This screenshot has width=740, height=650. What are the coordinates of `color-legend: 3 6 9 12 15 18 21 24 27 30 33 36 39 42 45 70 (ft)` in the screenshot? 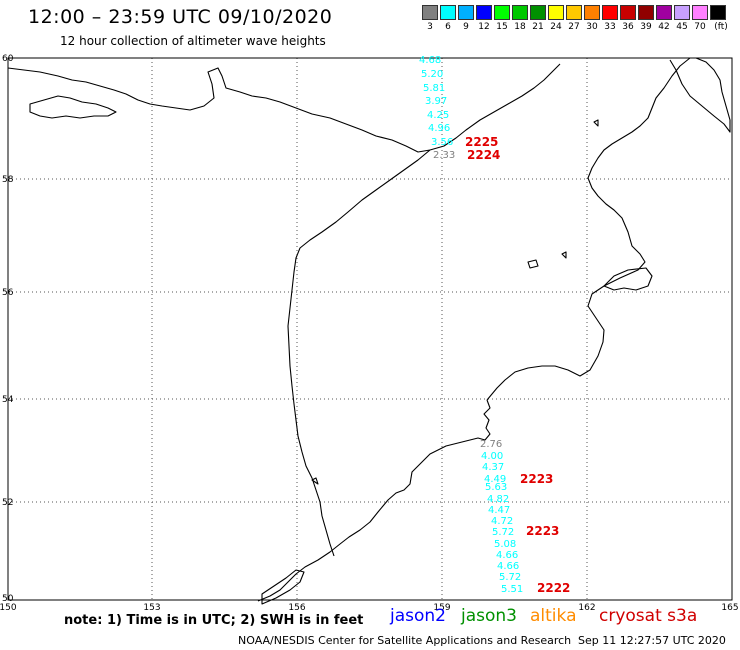 It's located at (575, 20).